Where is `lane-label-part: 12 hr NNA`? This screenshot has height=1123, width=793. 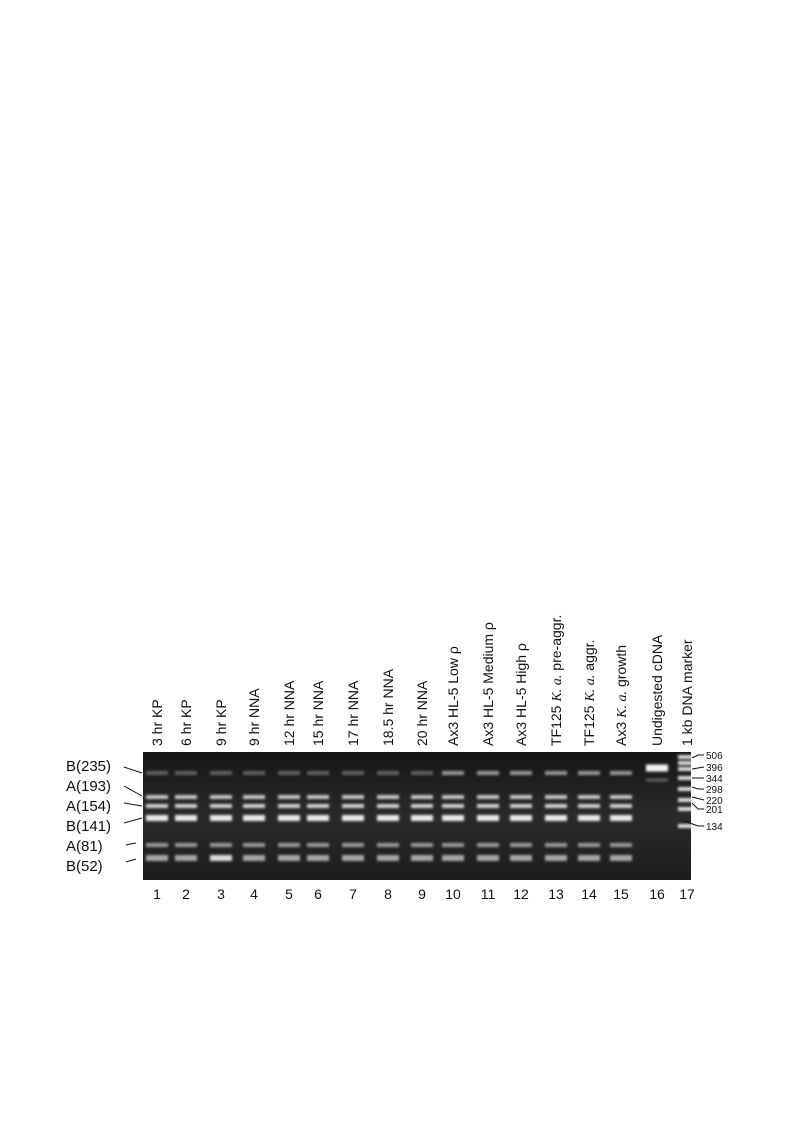 lane-label-part: 12 hr NNA is located at coordinates (289, 713).